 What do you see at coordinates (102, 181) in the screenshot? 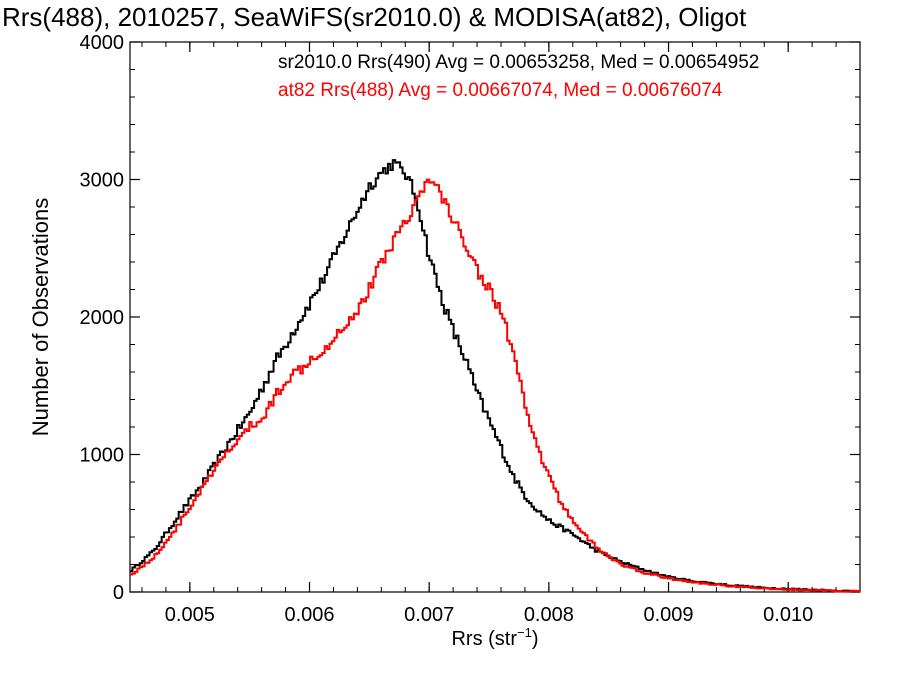
I see `y-tick-label: 3000` at bounding box center [102, 181].